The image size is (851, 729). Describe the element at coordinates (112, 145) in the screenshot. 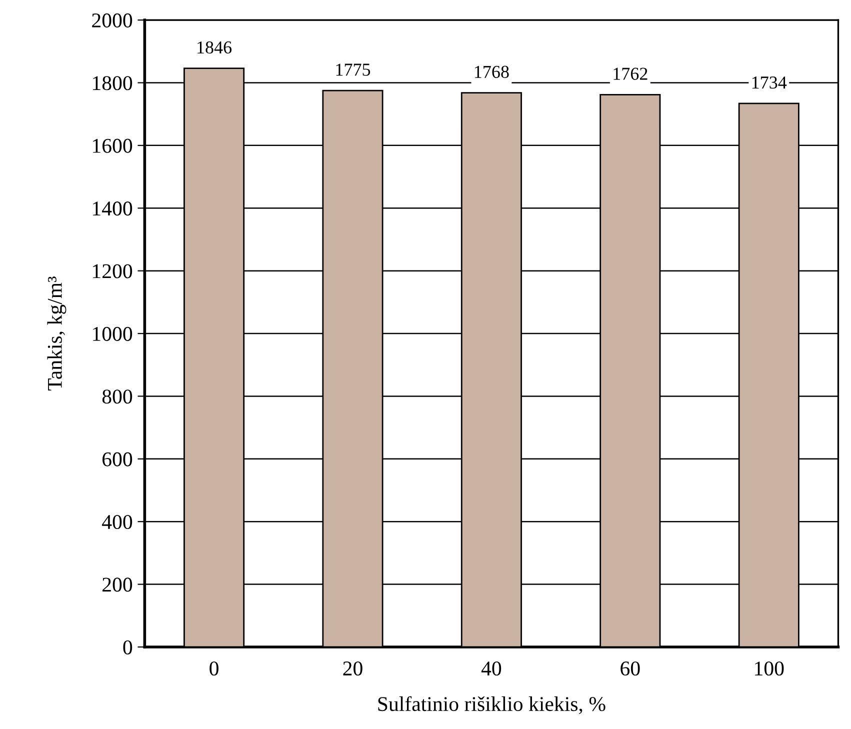

I see `y-tick-label: 1600` at that location.